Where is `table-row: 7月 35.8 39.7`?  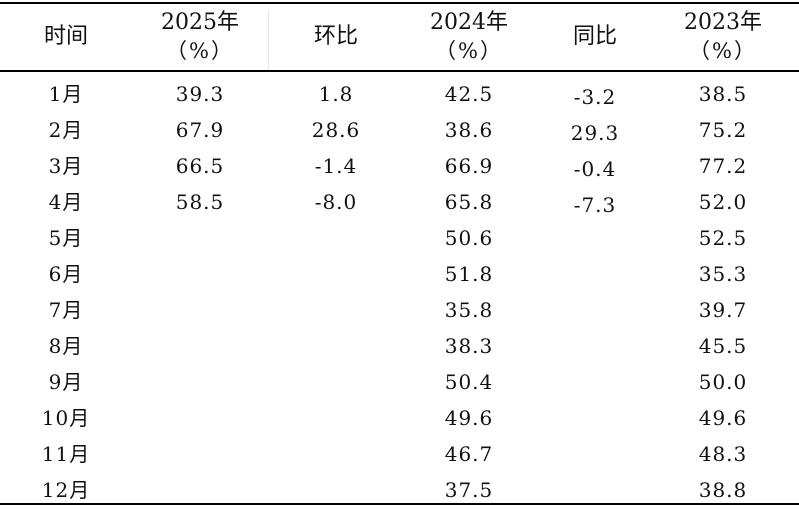 table-row: 7月 35.8 39.7 is located at coordinates (399, 310).